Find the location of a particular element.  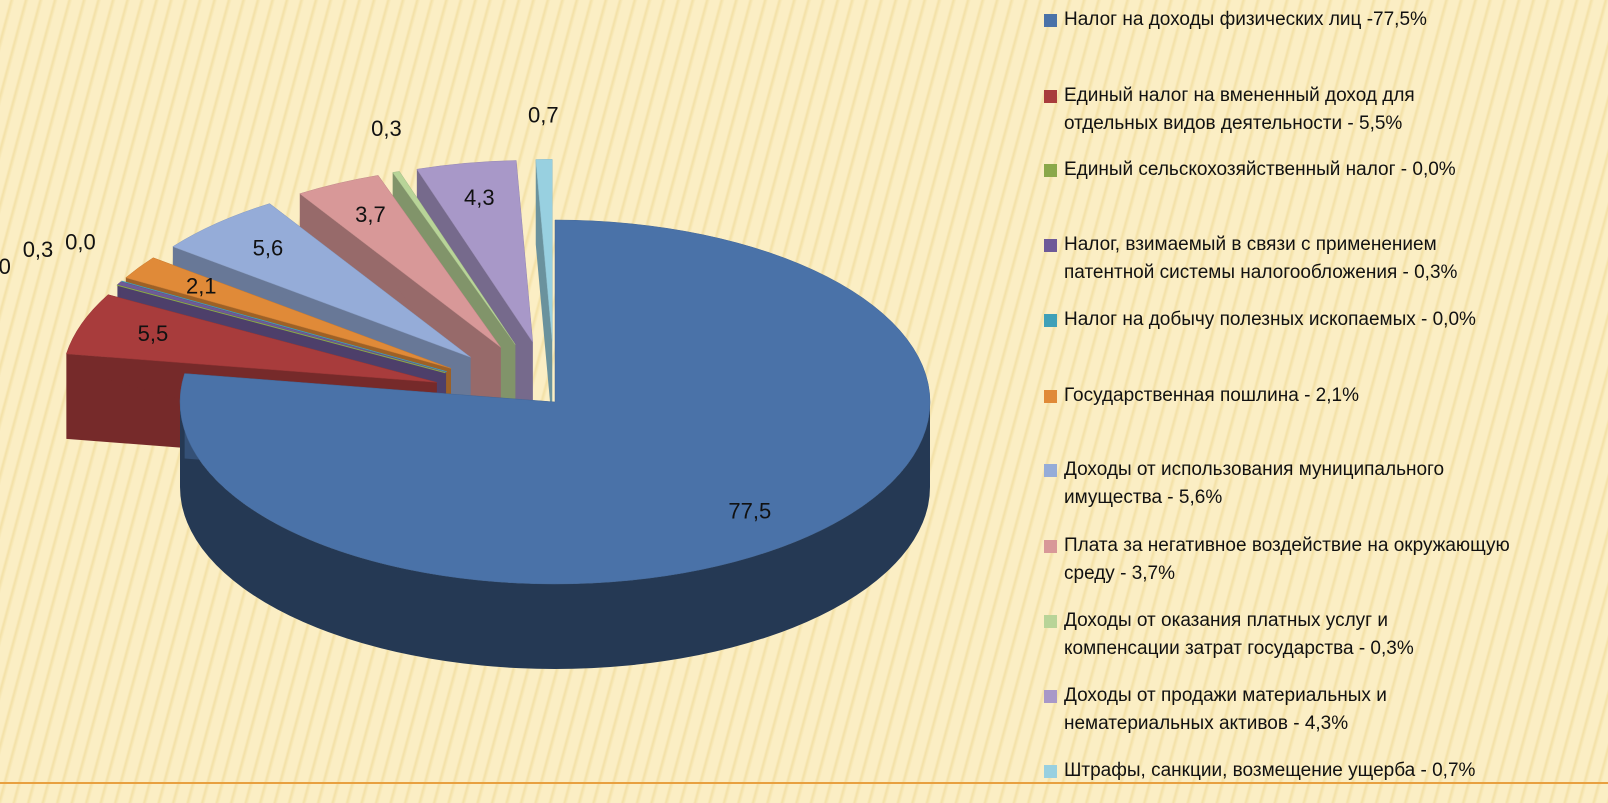

legend-item: Государственная пошлина - 2,1% is located at coordinates (1326, 396).